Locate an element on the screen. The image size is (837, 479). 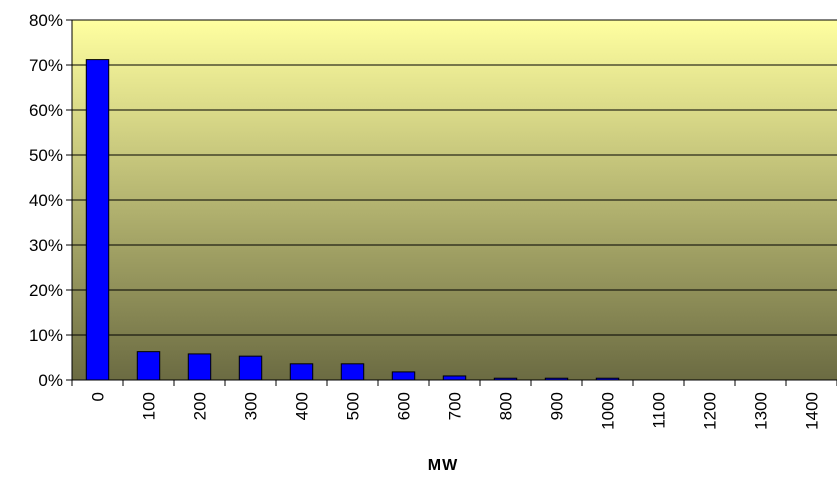
x-tick-label: 200 is located at coordinates (200, 406).